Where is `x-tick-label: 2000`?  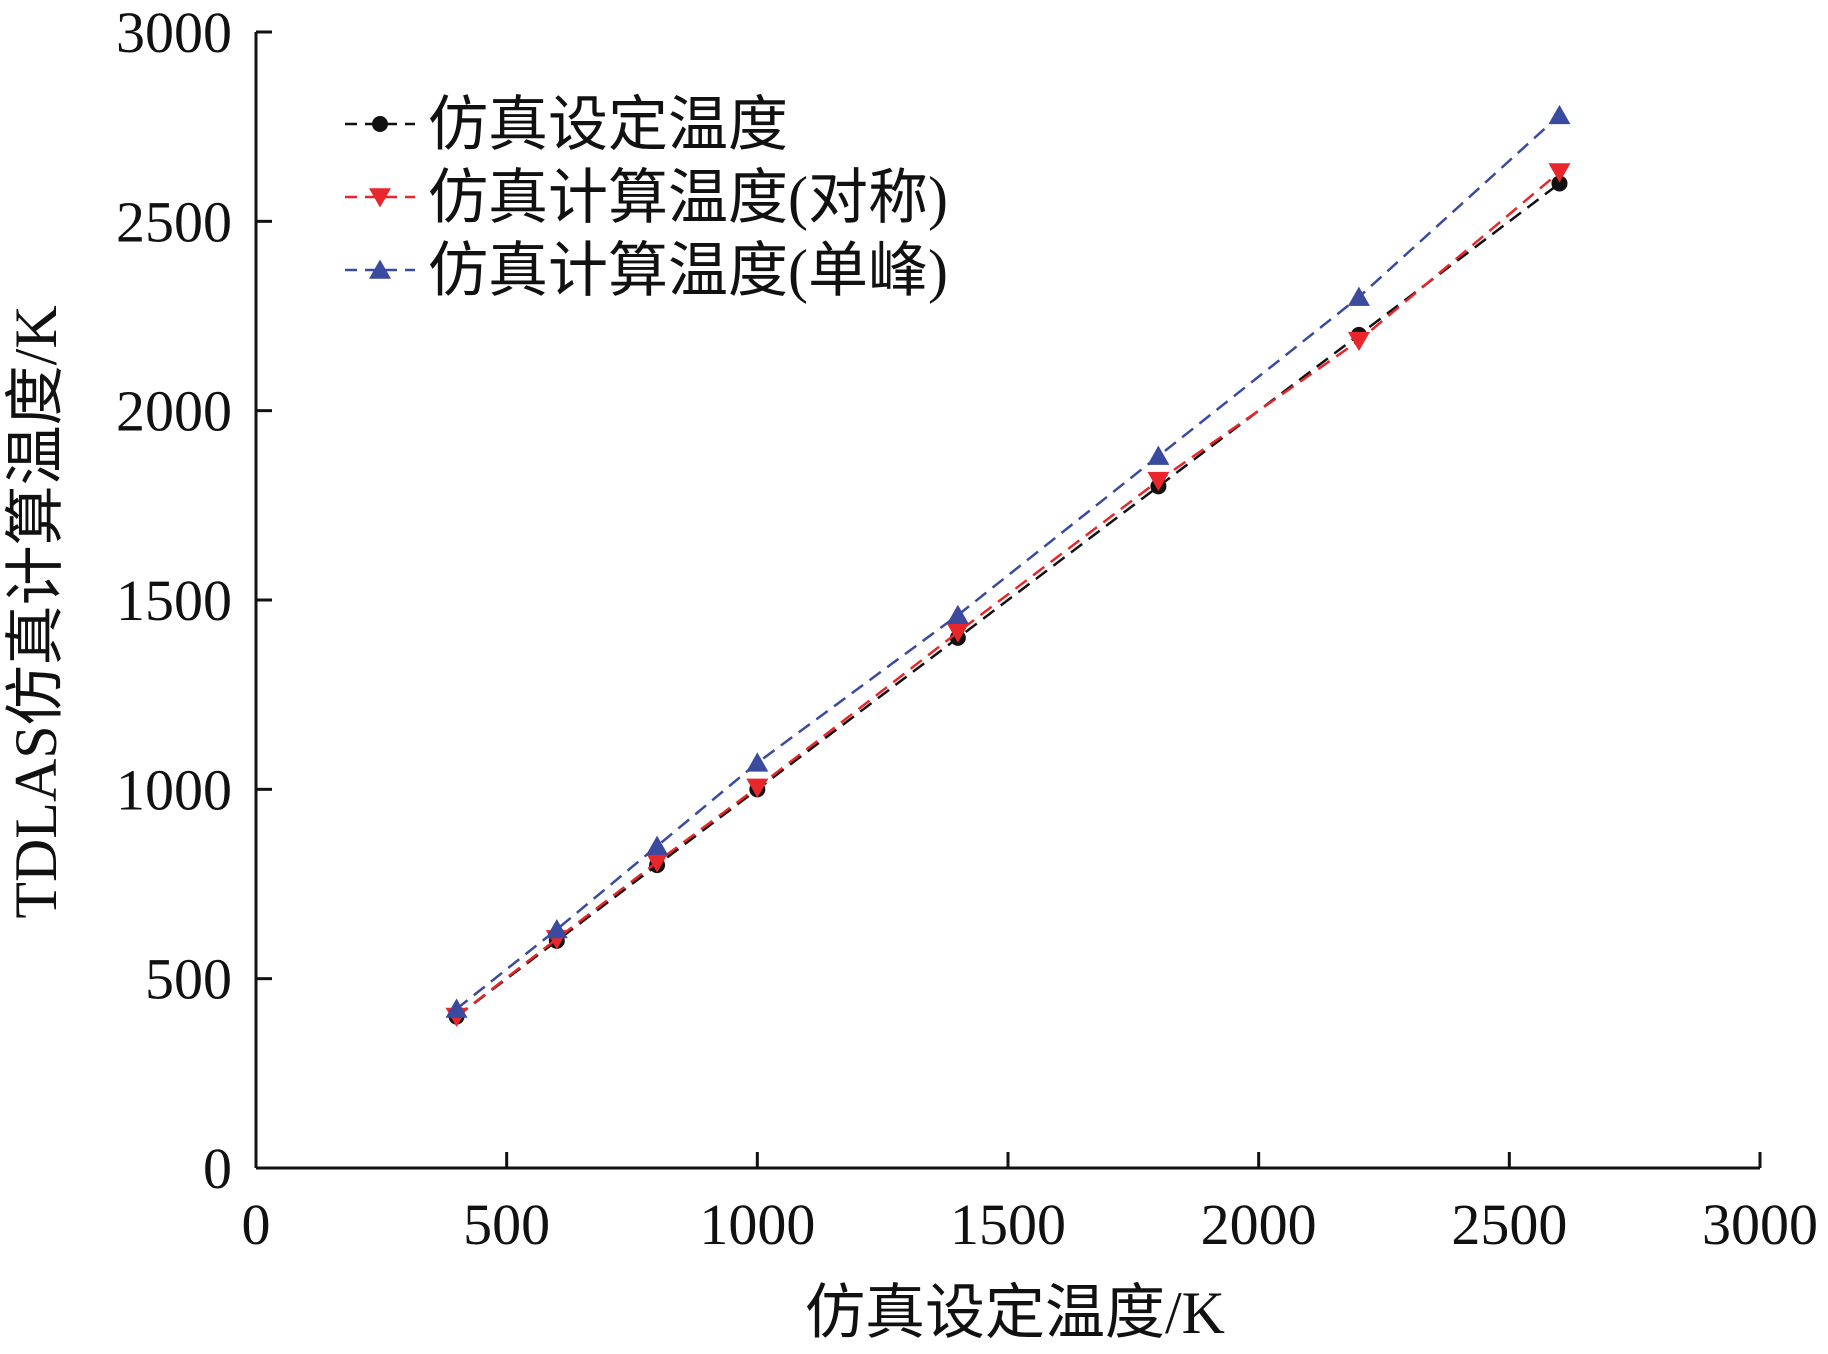 x-tick-label: 2000 is located at coordinates (1259, 1224).